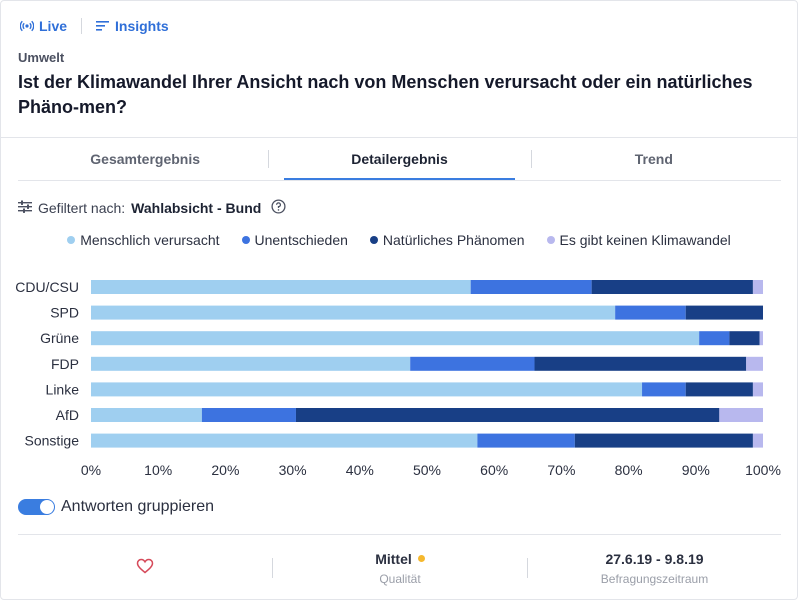 This screenshot has height=600, width=798. Describe the element at coordinates (41, 57) in the screenshot. I see `category-label: Umwelt` at that location.